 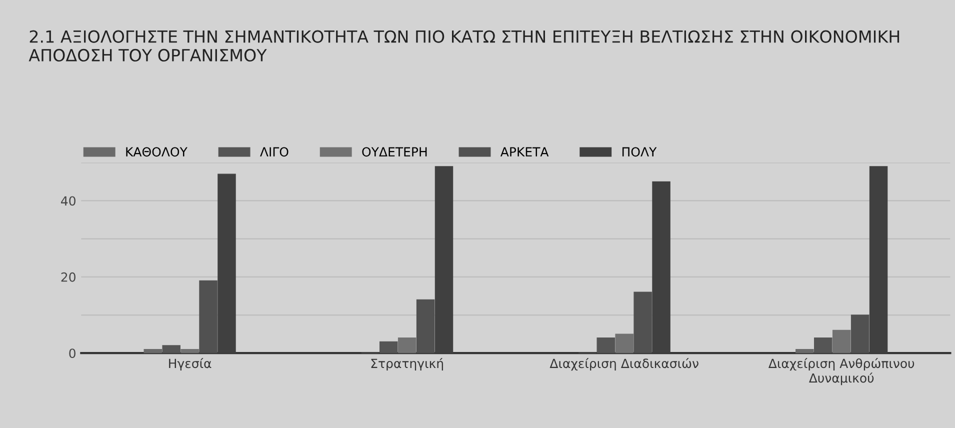 I want to click on y-tick-label: 20, so click(x=68, y=277).